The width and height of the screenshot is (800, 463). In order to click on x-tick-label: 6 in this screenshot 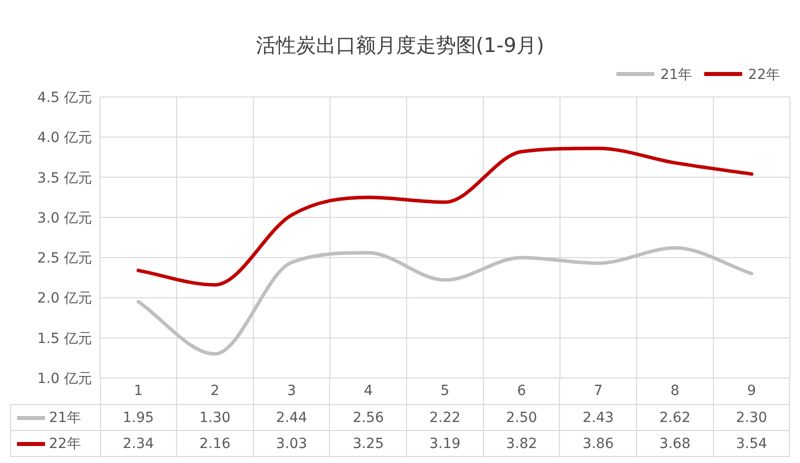, I will do `click(521, 391)`.